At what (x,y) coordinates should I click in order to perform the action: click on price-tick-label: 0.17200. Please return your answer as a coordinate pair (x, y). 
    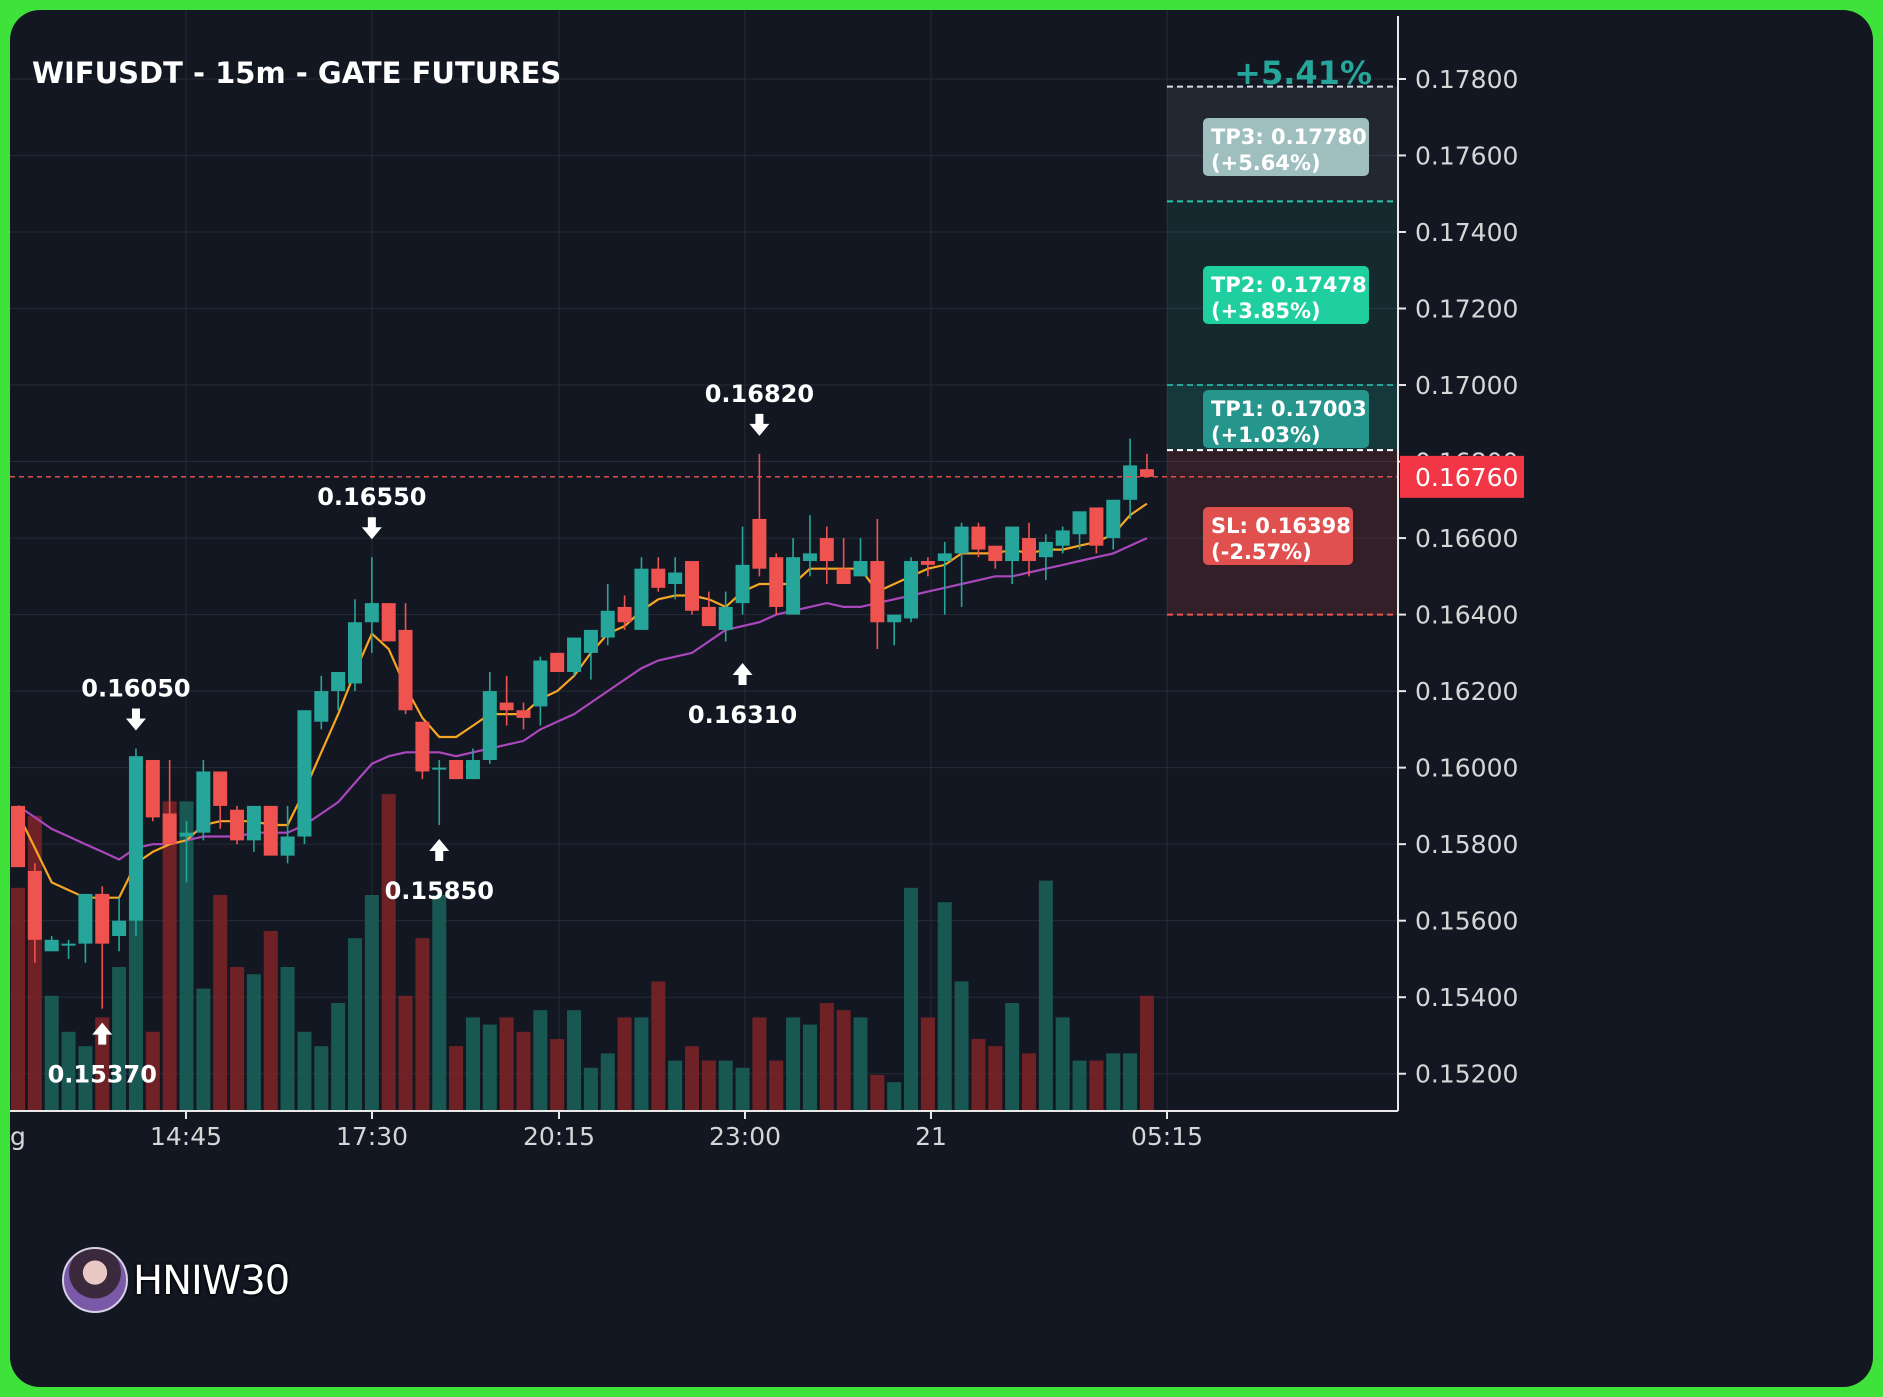
    Looking at the image, I should click on (1466, 309).